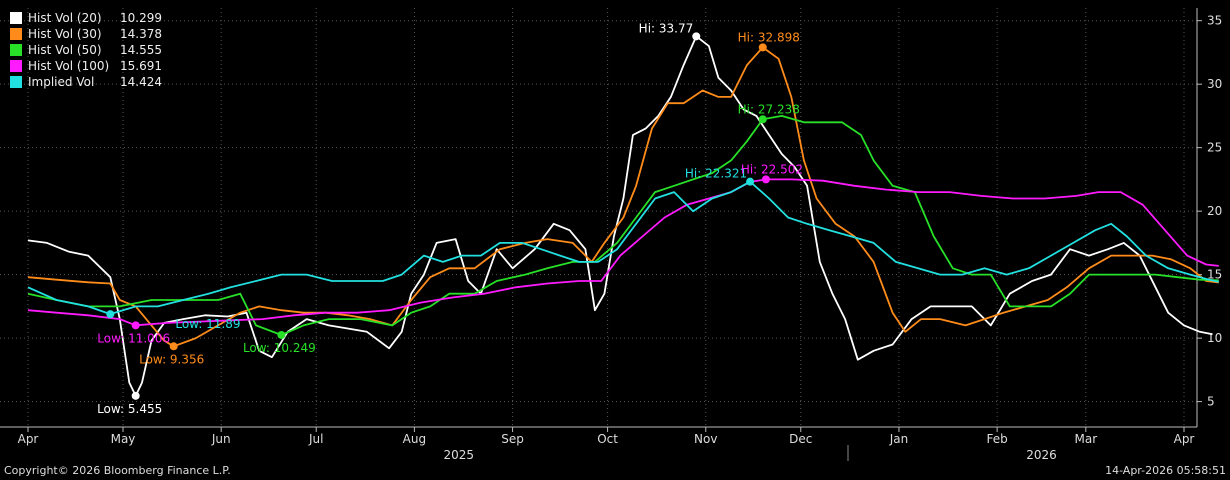  I want to click on copyright-text: Copyright© 2026 Bloomberg Finance L.P., so click(117, 470).